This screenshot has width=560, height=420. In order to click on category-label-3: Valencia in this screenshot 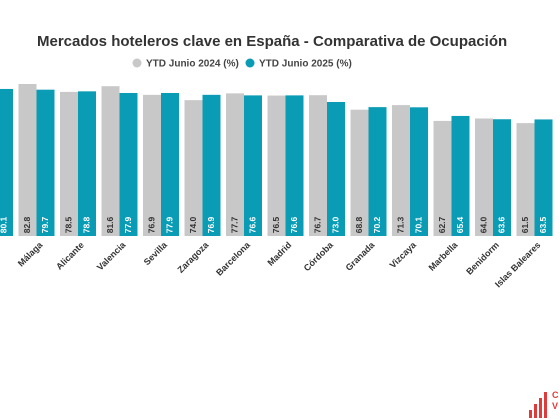, I will do `click(111, 255)`.